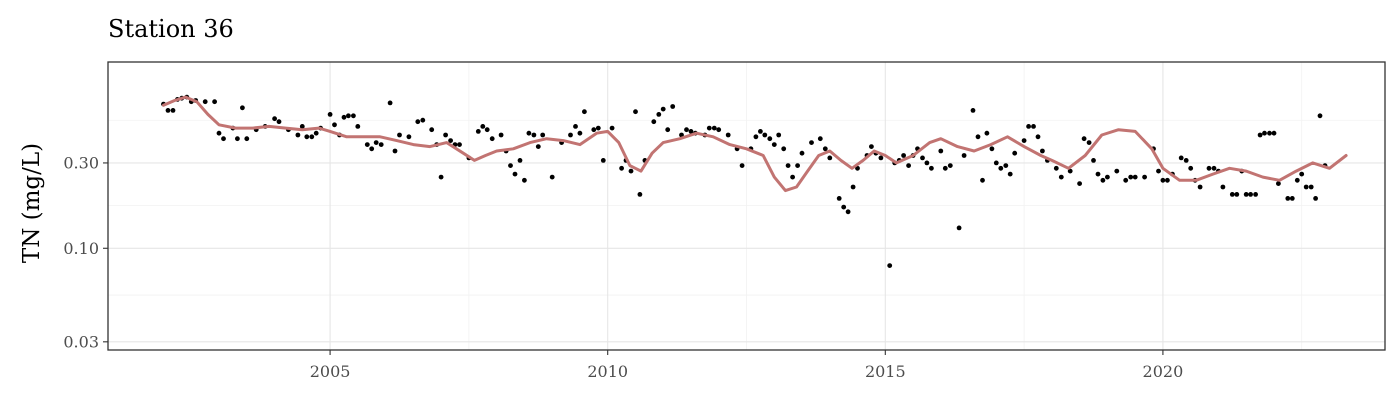 The image size is (1400, 400). What do you see at coordinates (746, 365) in the screenshot?
I see `x-axis: 2005 2010 2015 2020` at bounding box center [746, 365].